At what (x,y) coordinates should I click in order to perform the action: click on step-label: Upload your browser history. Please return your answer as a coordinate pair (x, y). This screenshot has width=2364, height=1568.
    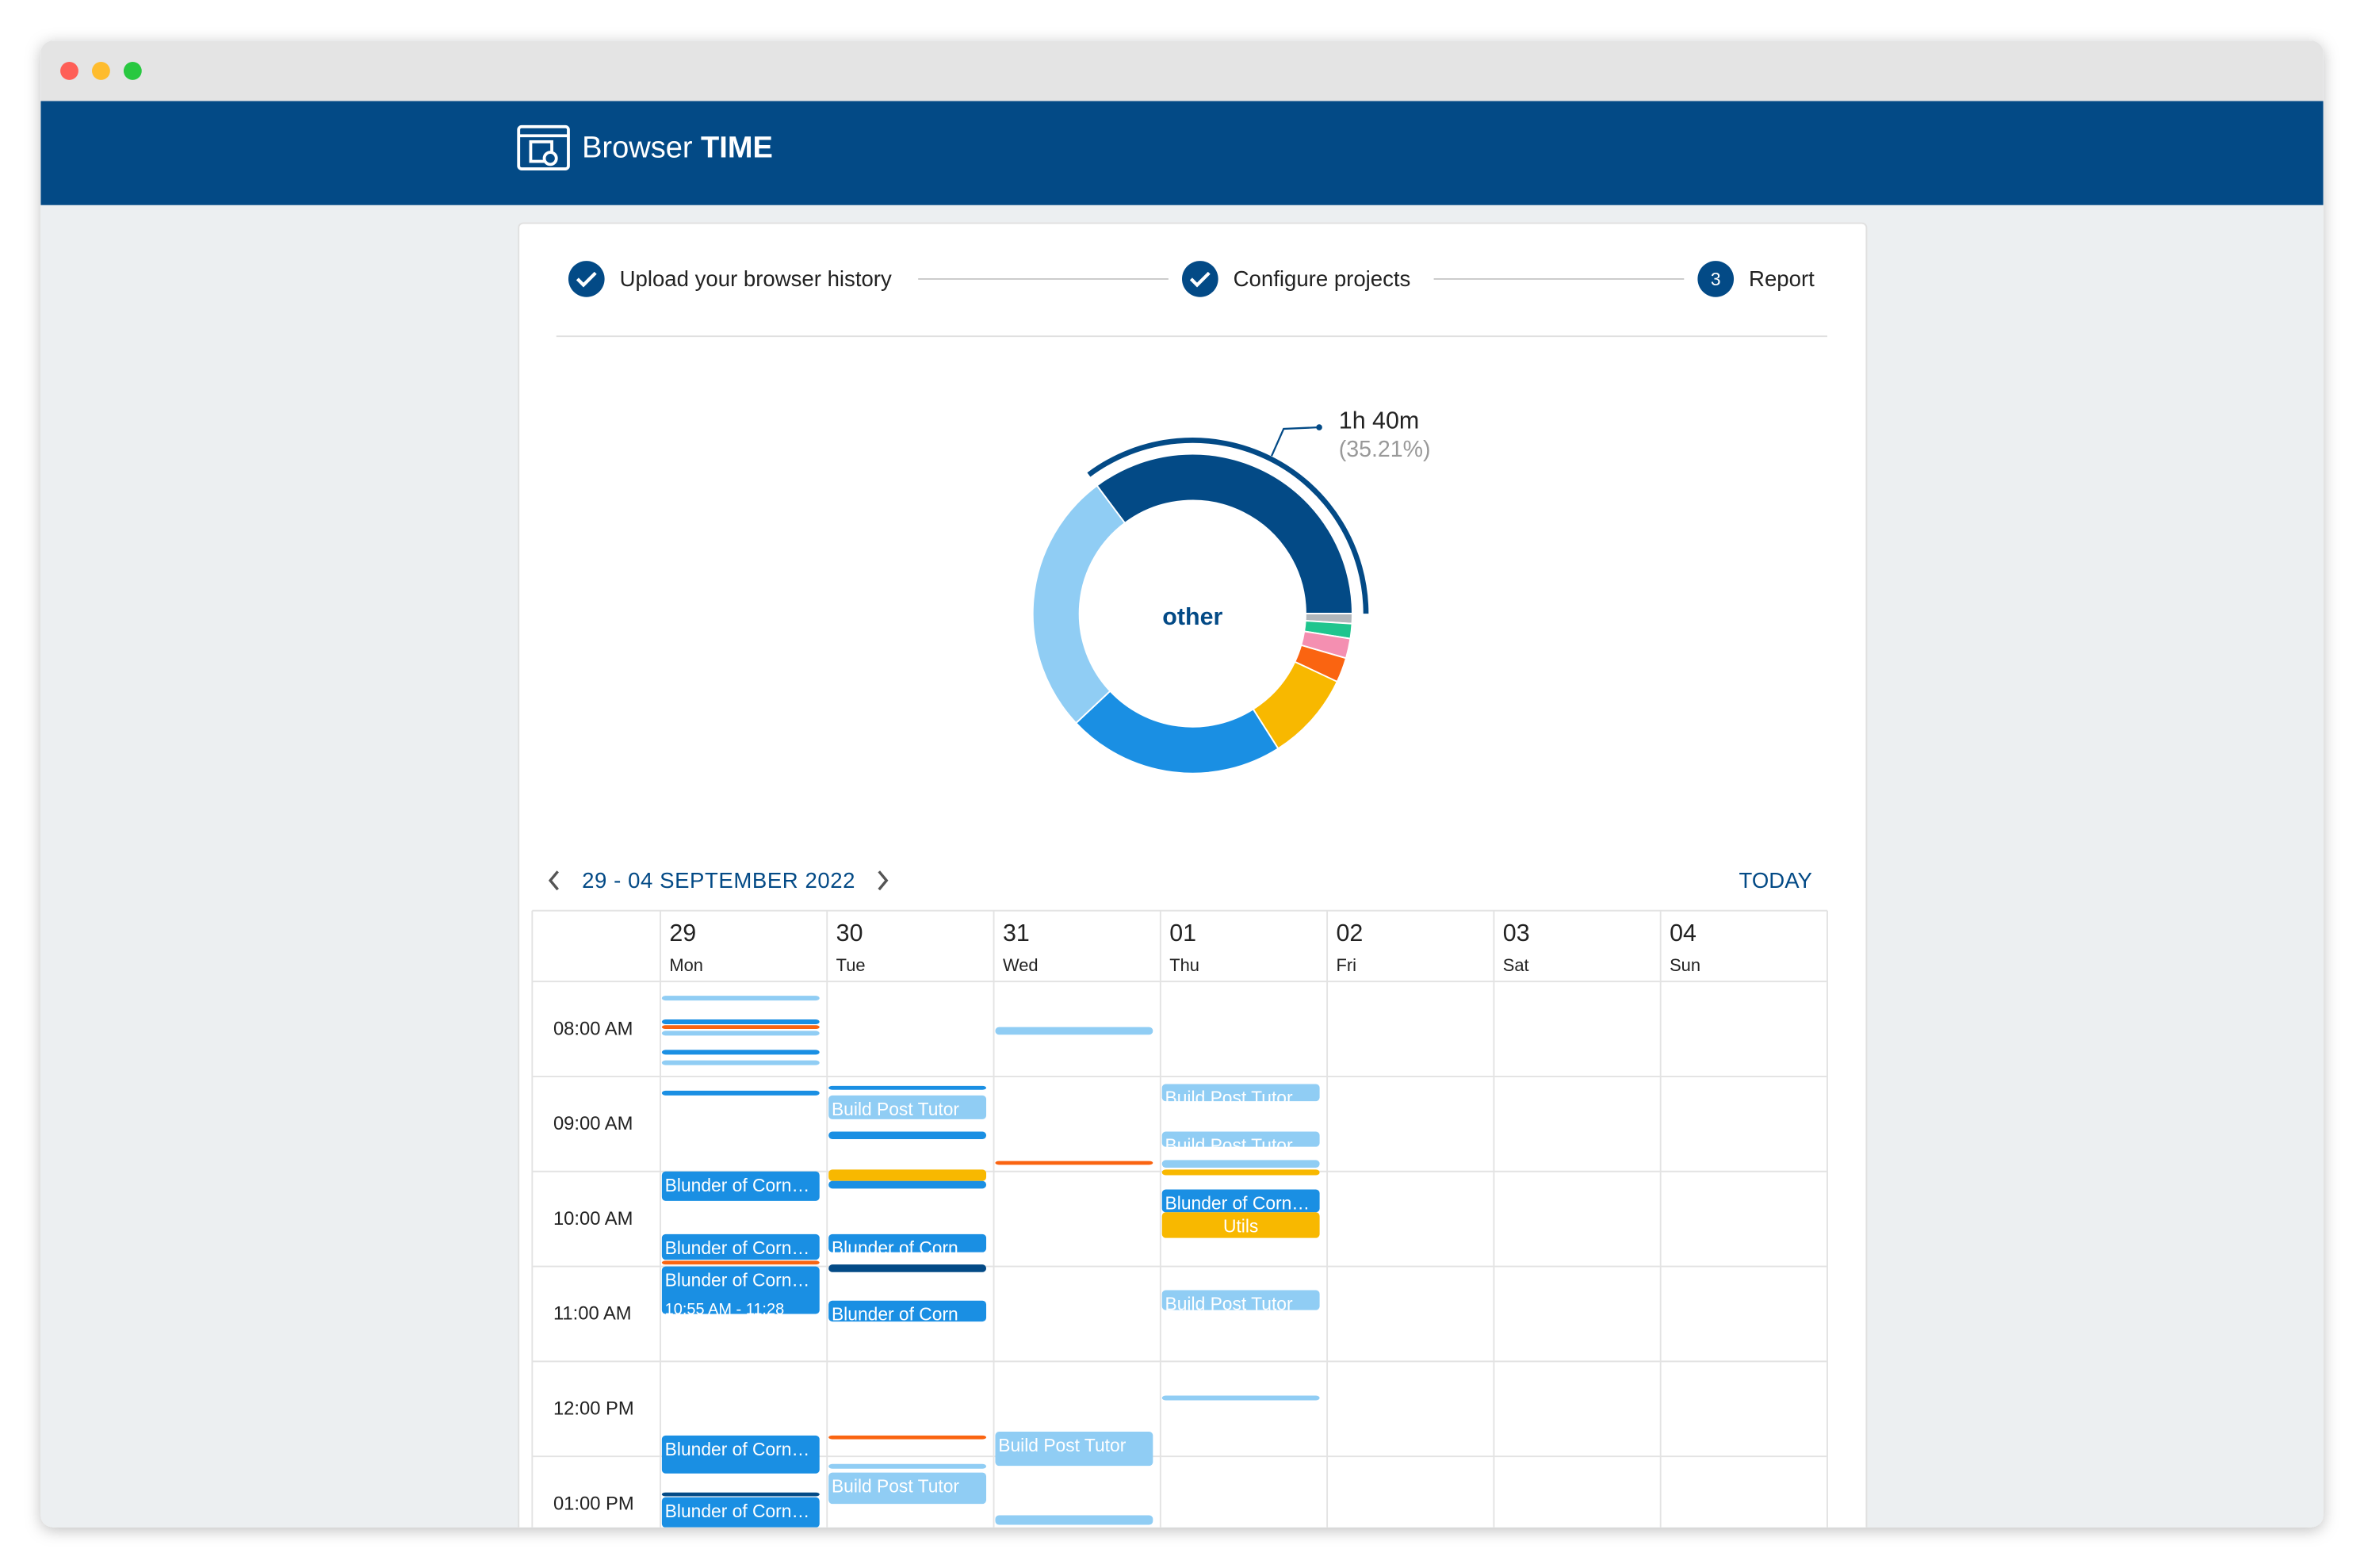
    Looking at the image, I should click on (756, 278).